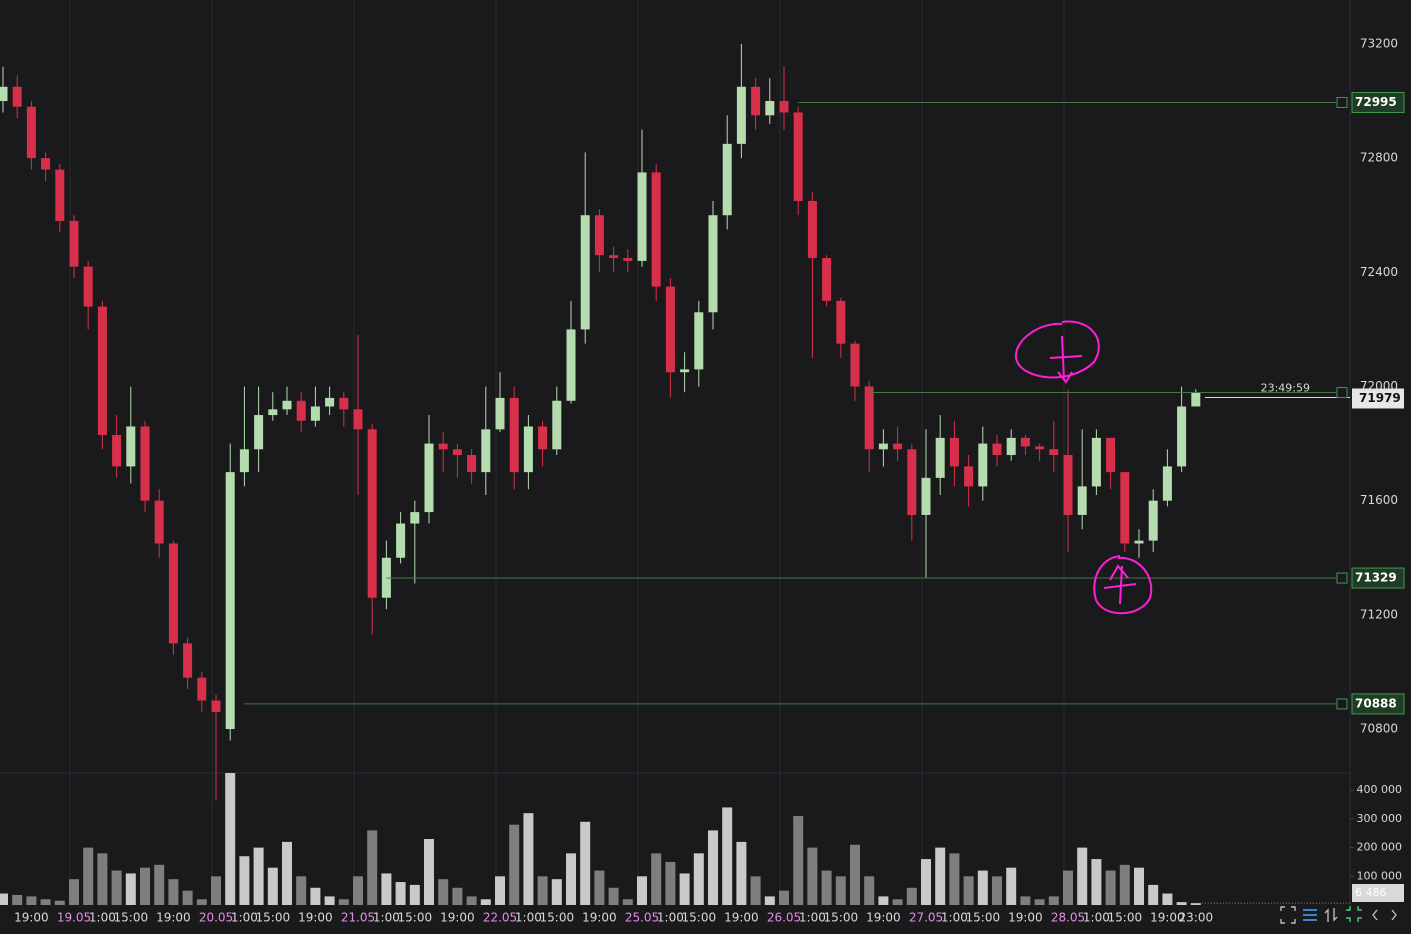 This screenshot has height=934, width=1411. I want to click on scale-button, so click(1331, 915).